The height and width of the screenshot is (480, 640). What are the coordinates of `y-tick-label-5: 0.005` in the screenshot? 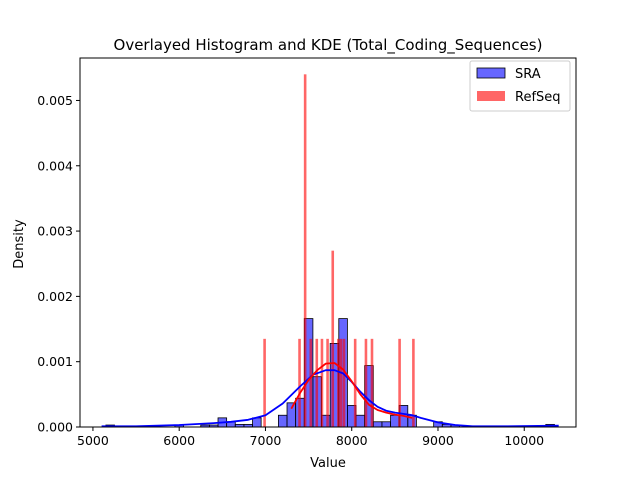 It's located at (55, 100).